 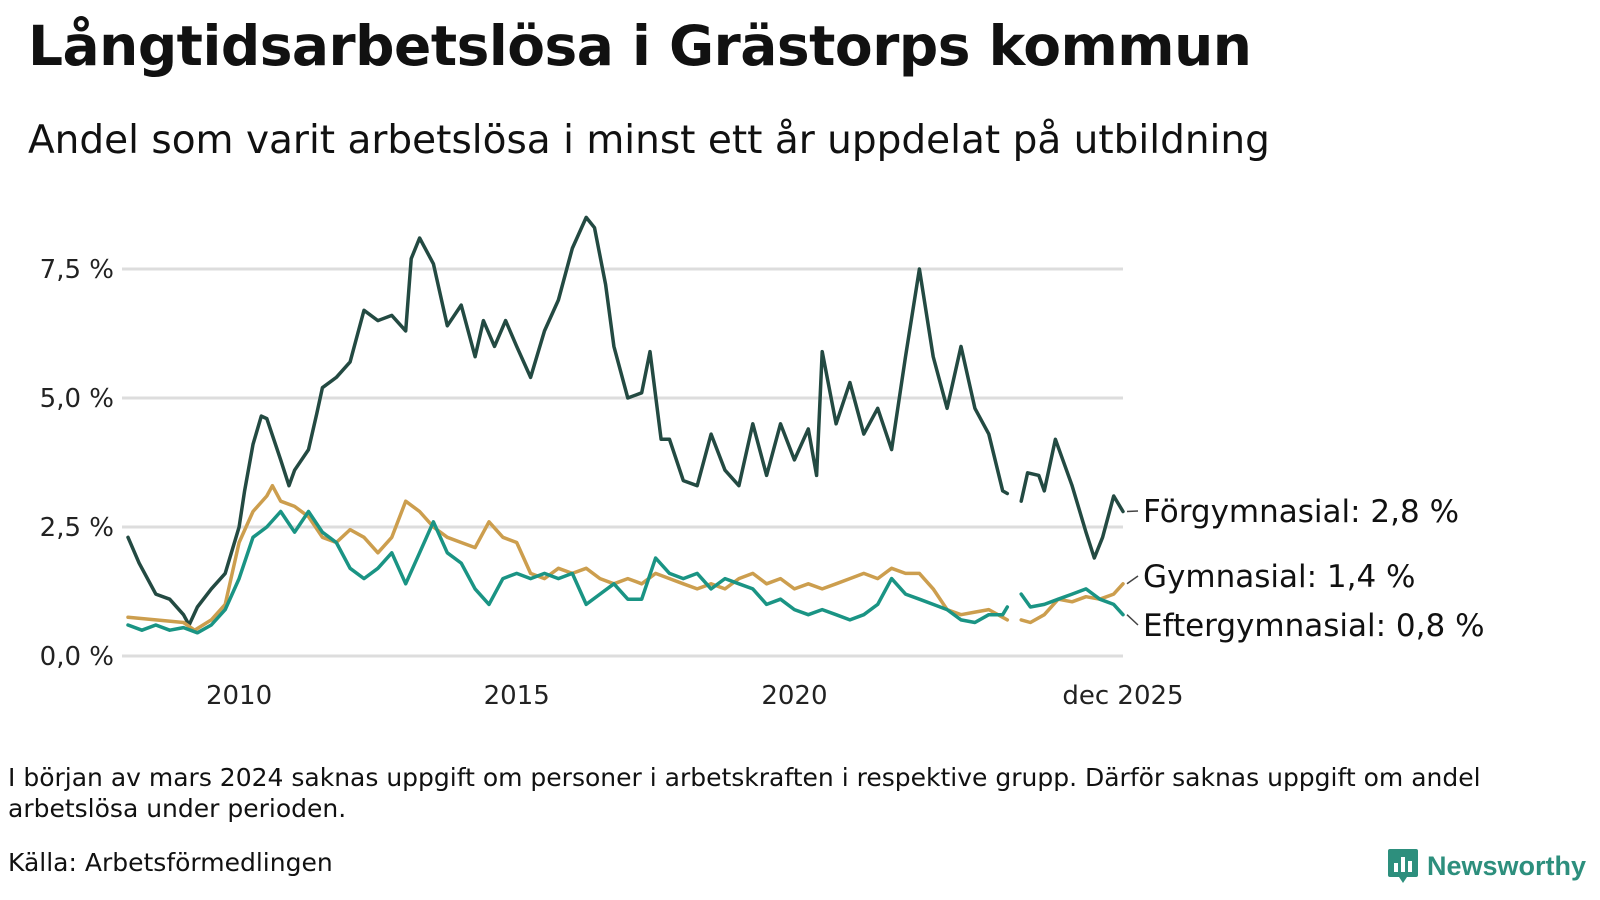 I want to click on x-tick-label: 2020, so click(x=794, y=696).